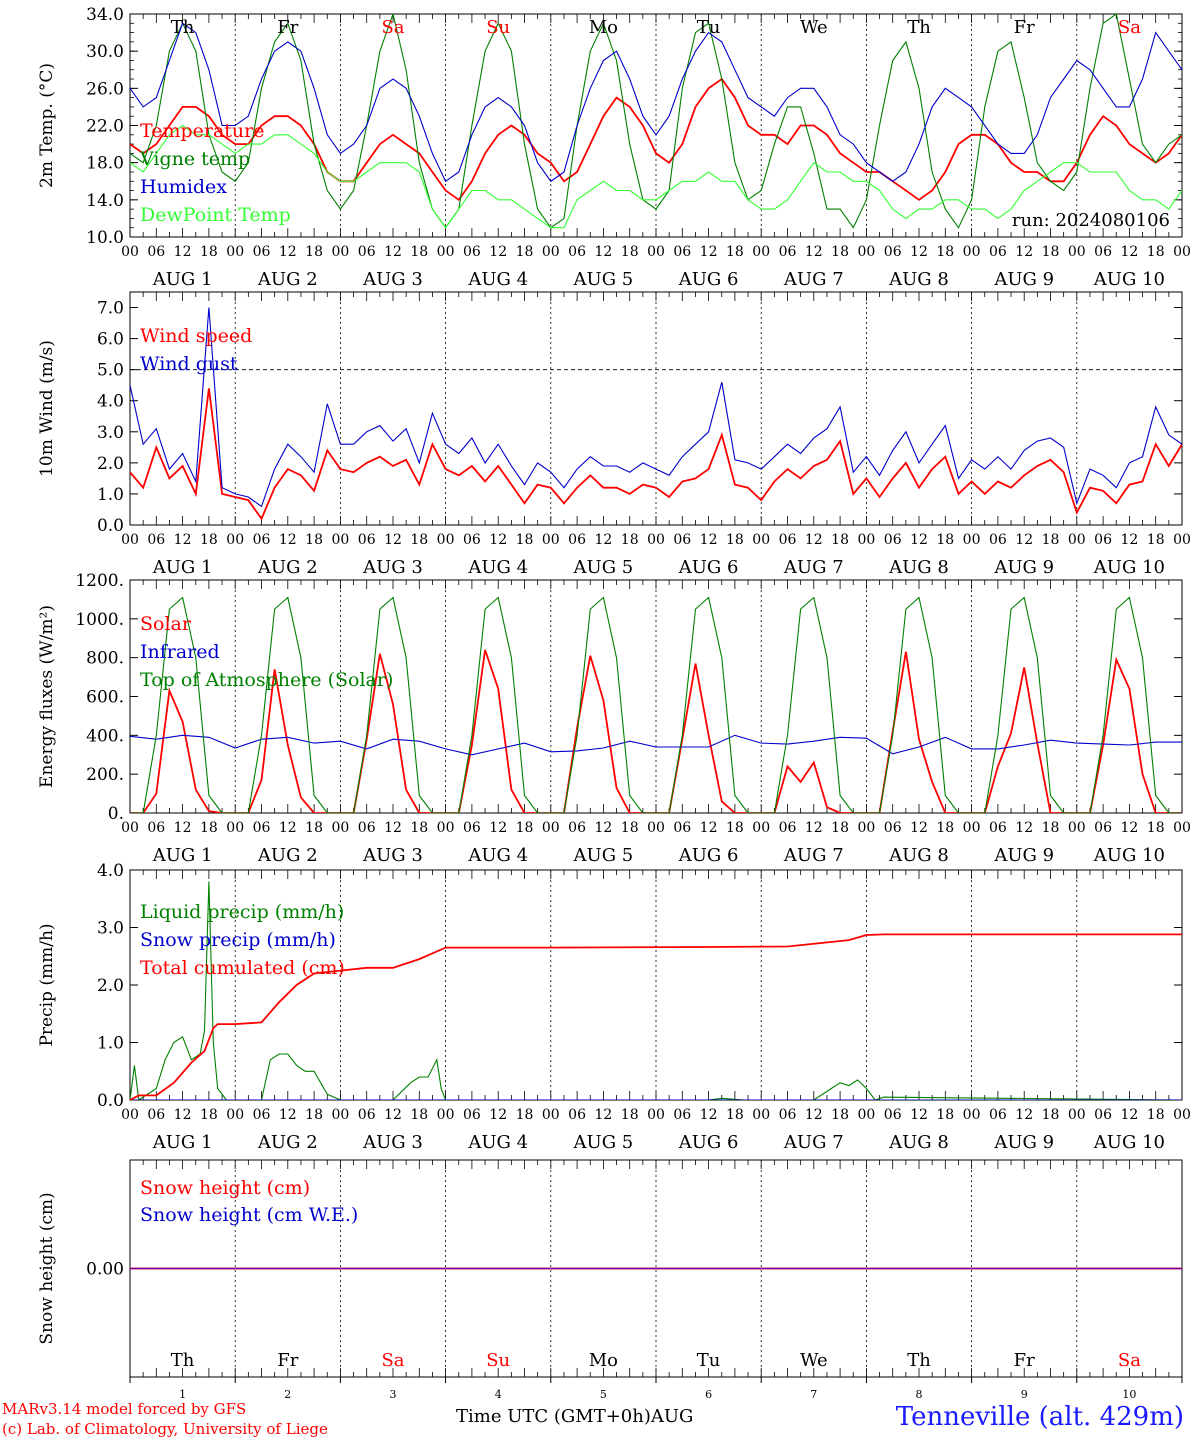 The width and height of the screenshot is (1194, 1440). I want to click on run-label: run: 2024080106, so click(1091, 220).